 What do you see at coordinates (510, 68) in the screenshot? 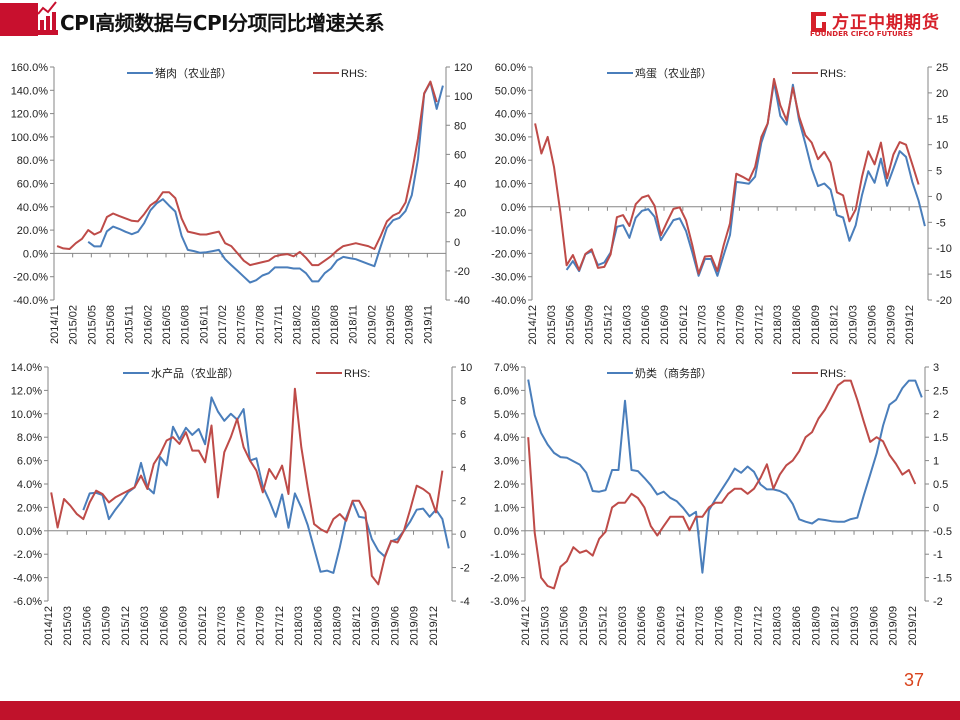
I see `left-axis-tick-label: 60.0%` at bounding box center [510, 68].